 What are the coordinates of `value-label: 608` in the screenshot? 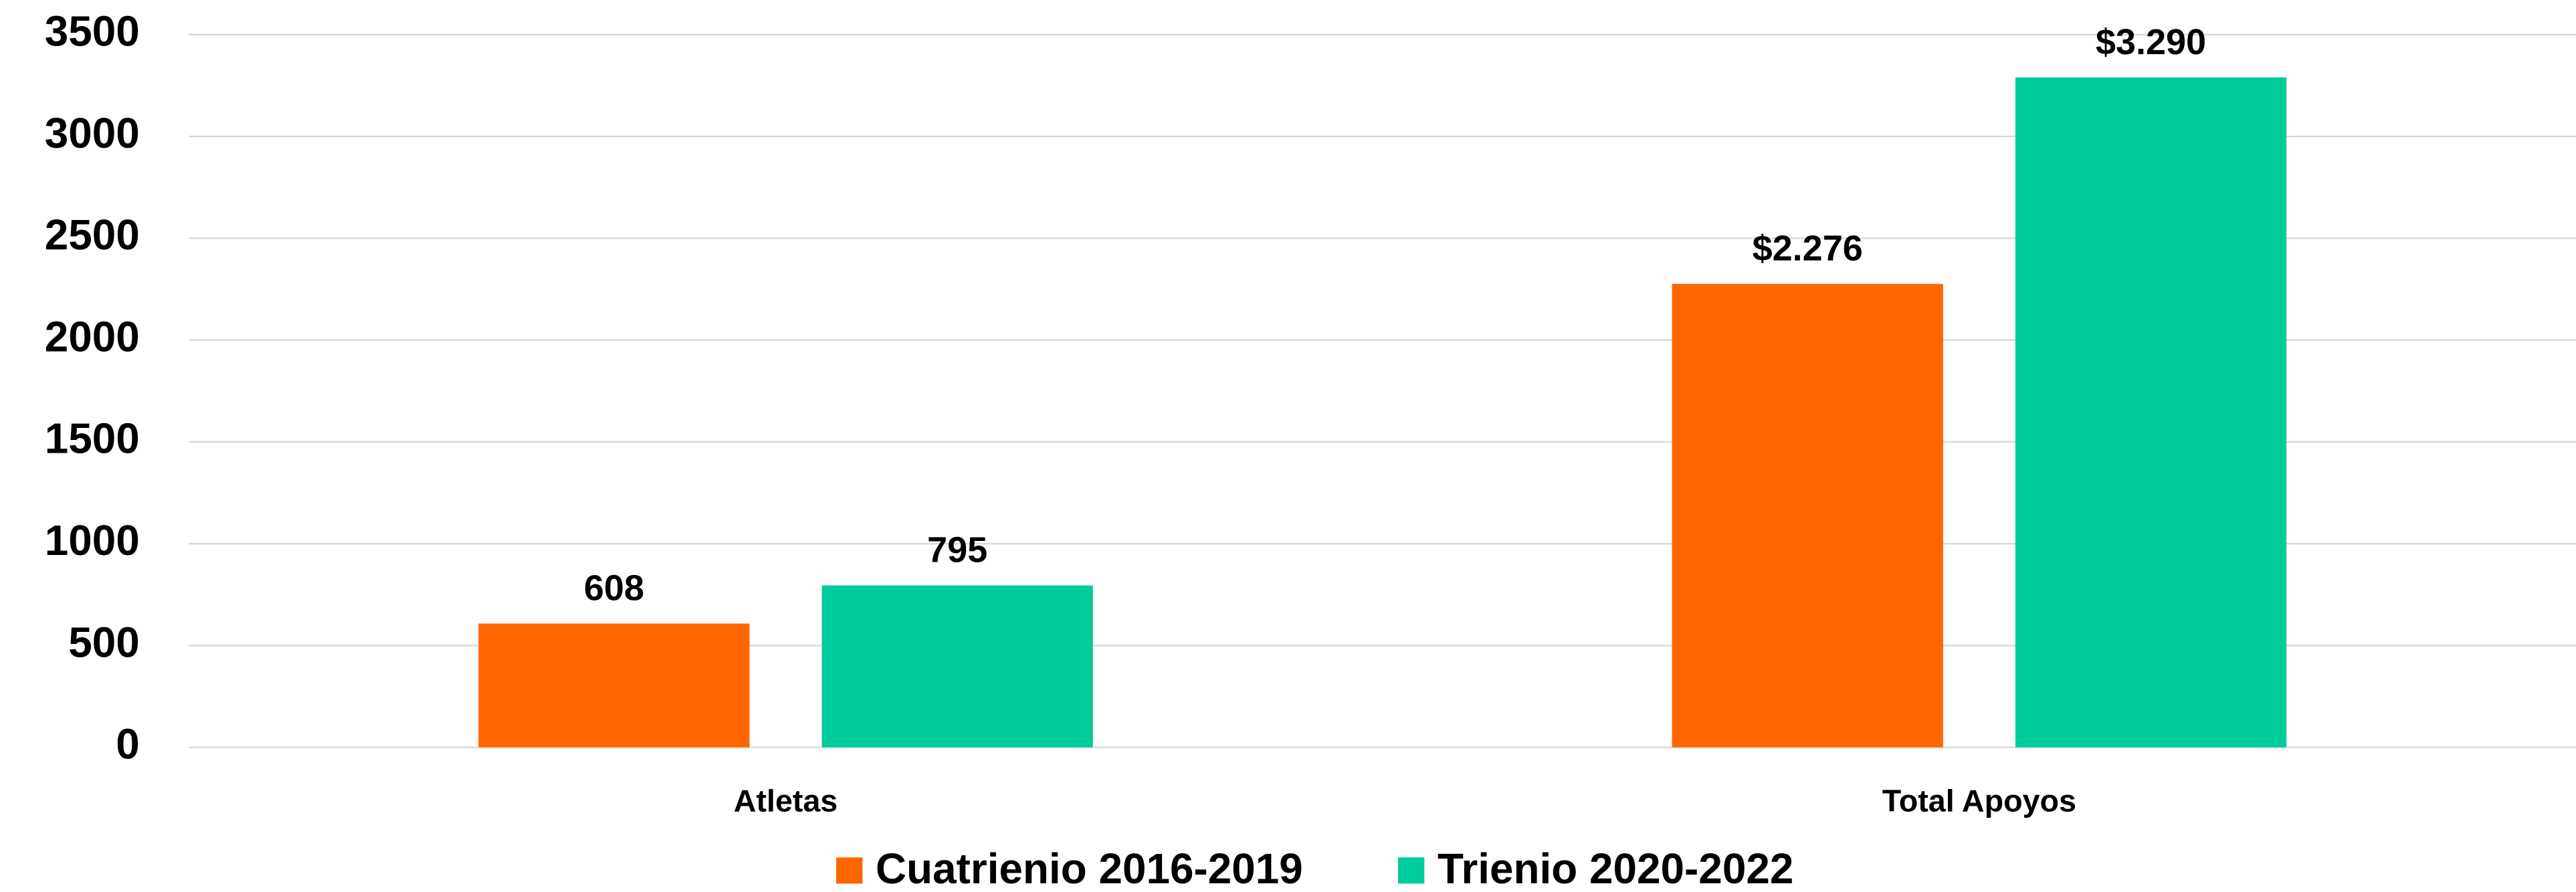 It's located at (614, 588).